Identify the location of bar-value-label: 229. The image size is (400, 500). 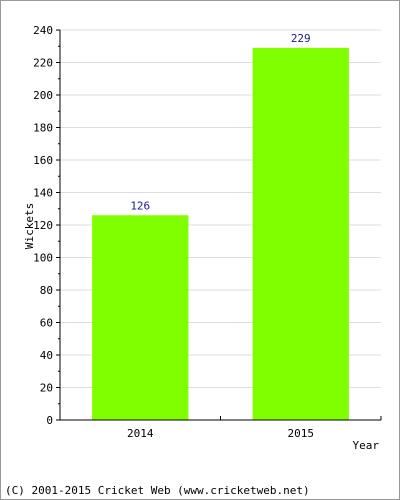
(301, 38).